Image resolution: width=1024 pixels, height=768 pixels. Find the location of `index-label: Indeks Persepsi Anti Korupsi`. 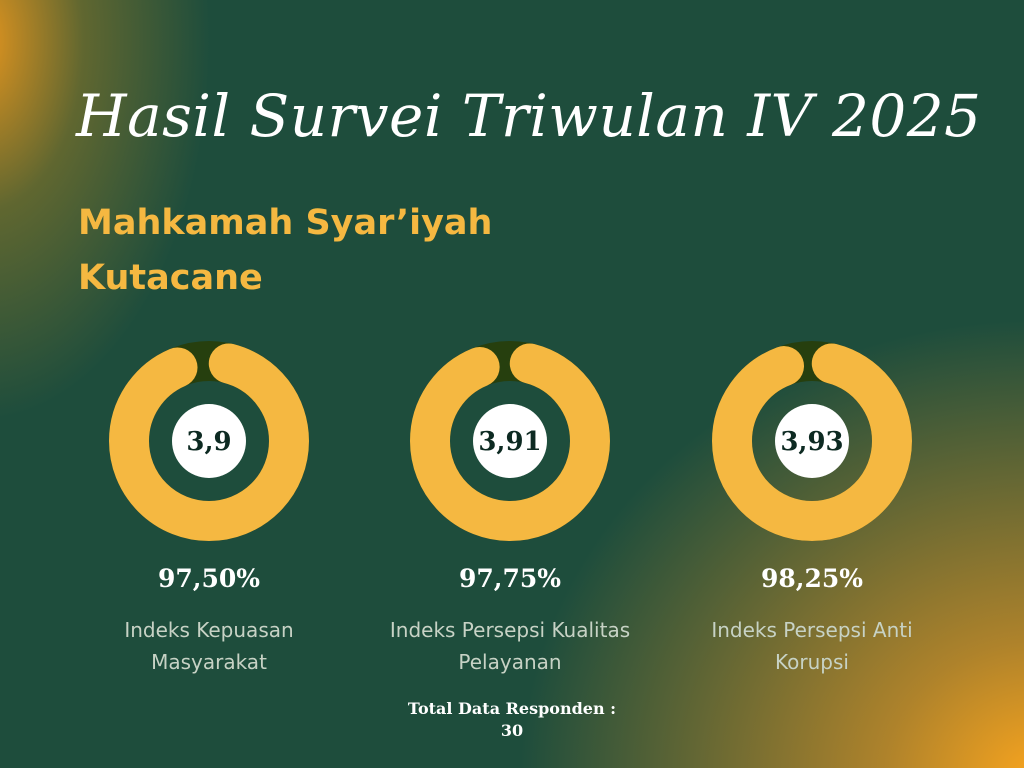

index-label: Indeks Persepsi Anti Korupsi is located at coordinates (812, 646).